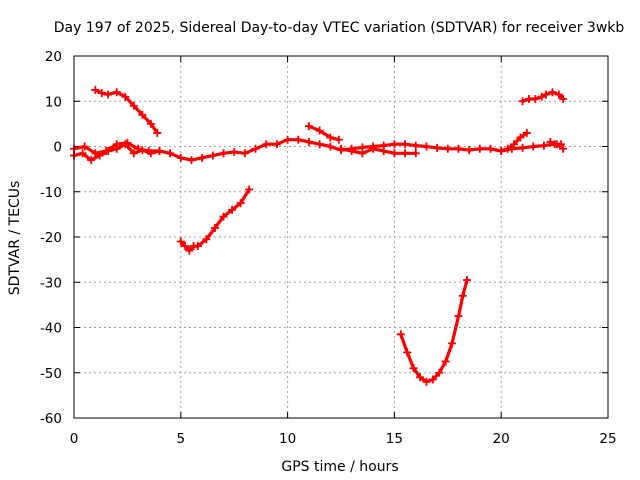 The image size is (640, 480). What do you see at coordinates (51, 374) in the screenshot?
I see `y-tick-label: -50` at bounding box center [51, 374].